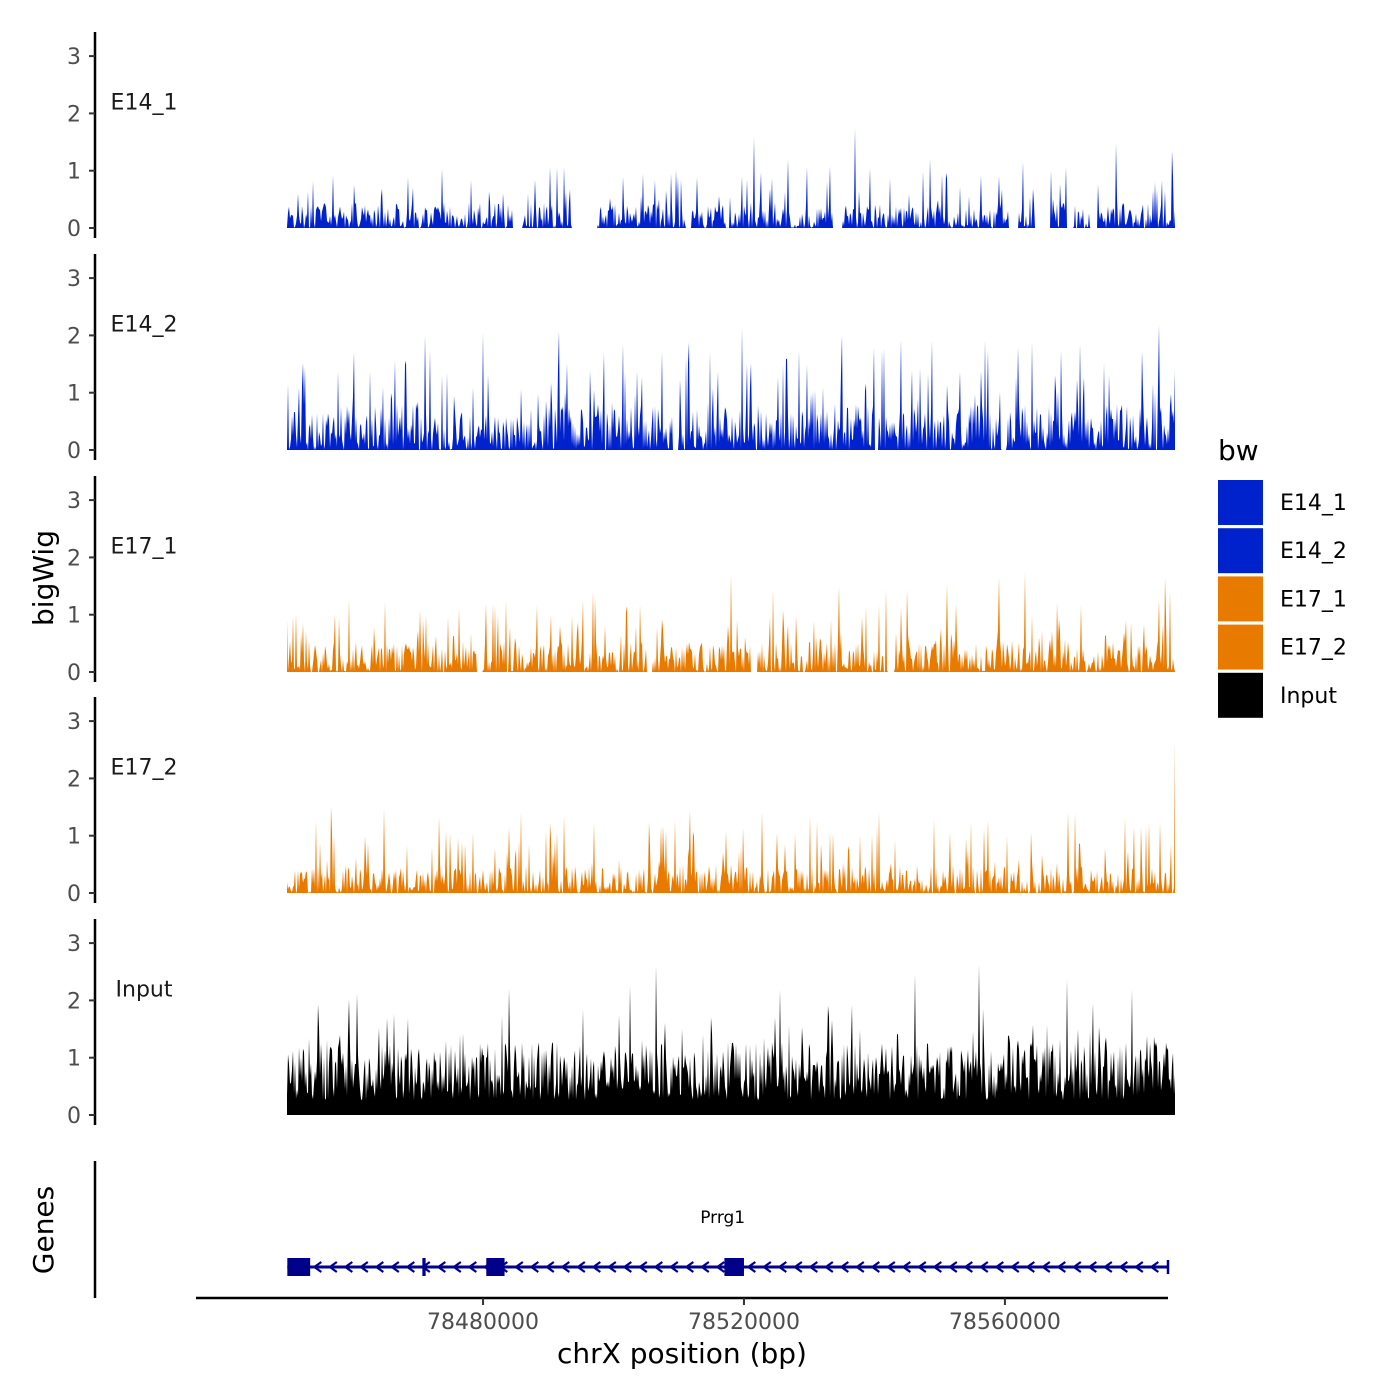  I want to click on track-E17_2: 0 1 2 3 E17_2, so click(621, 802).